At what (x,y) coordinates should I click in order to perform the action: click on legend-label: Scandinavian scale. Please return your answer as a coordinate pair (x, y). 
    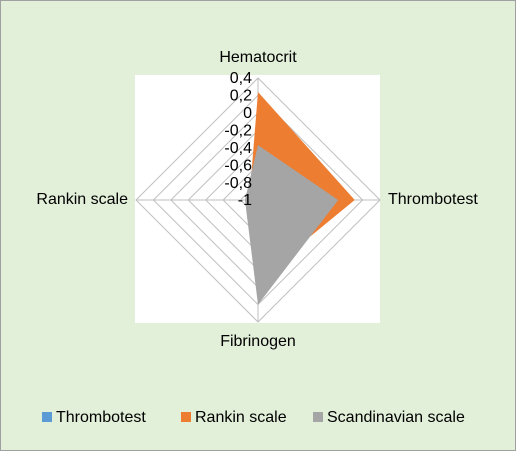
    Looking at the image, I should click on (396, 417).